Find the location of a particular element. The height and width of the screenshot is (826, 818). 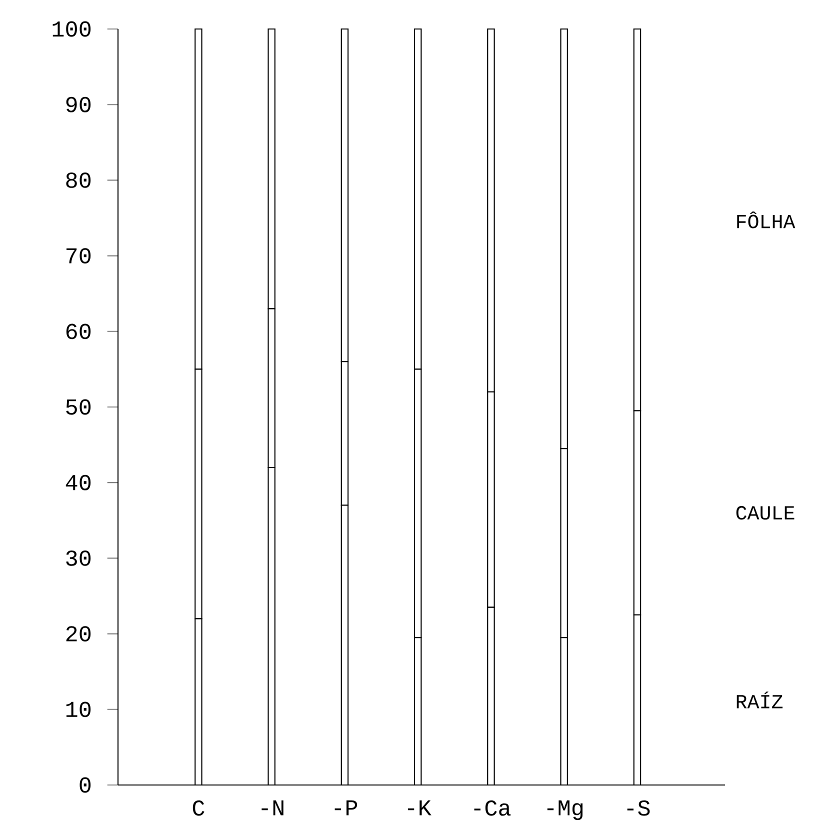

y-tick-label: 70 is located at coordinates (78, 256).